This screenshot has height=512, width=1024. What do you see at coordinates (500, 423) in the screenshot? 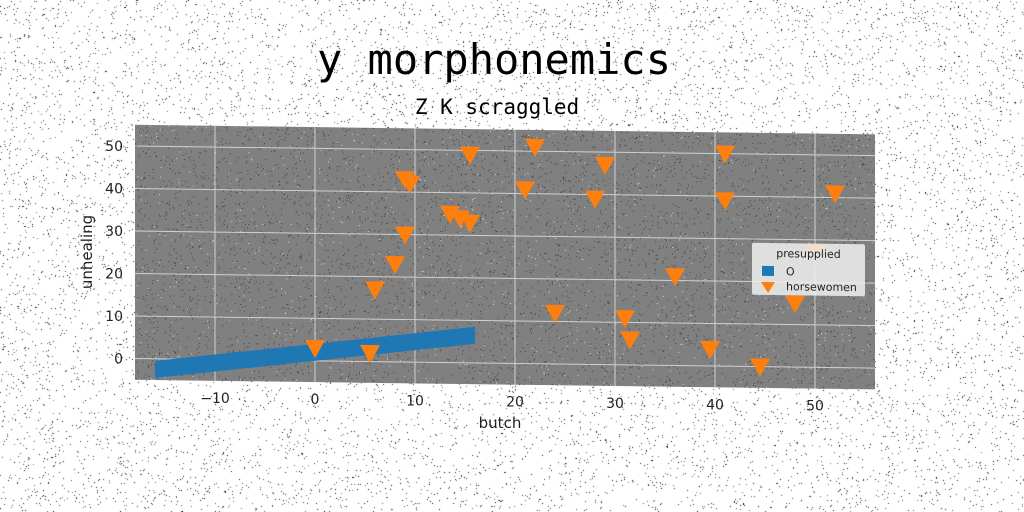
I see `x-axis-label: butch` at bounding box center [500, 423].